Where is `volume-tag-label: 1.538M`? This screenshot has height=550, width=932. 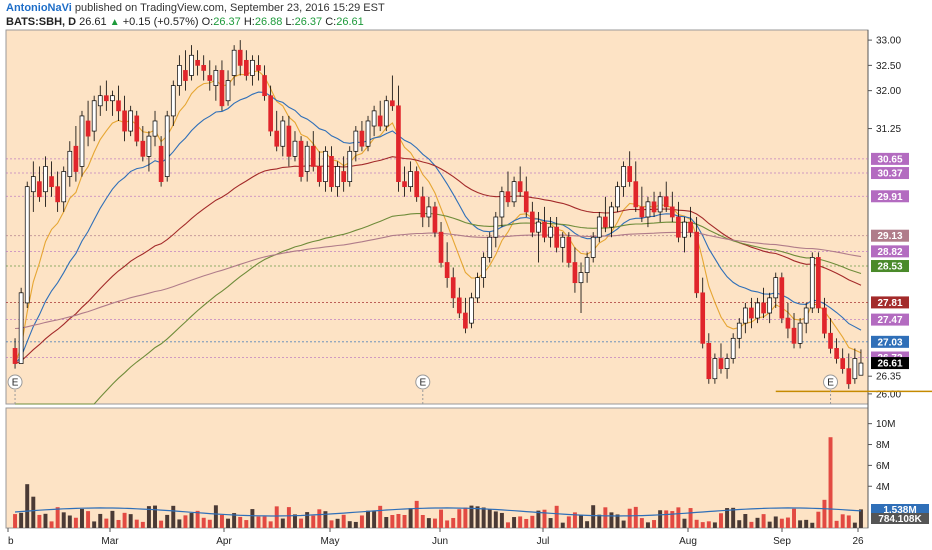
volume-tag-label: 1.538M is located at coordinates (899, 510).